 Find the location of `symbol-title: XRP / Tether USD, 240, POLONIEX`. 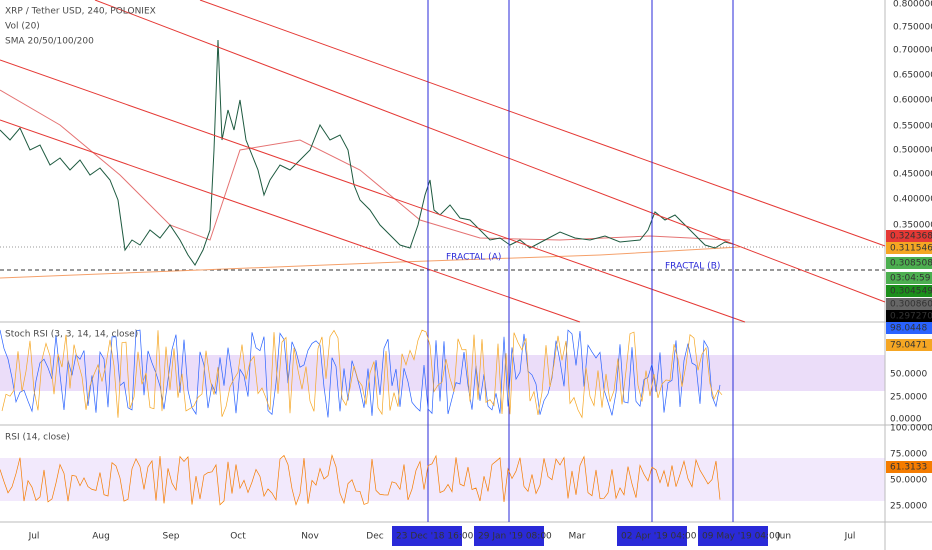

symbol-title: XRP / Tether USD, 240, POLONIEX is located at coordinates (80, 12).